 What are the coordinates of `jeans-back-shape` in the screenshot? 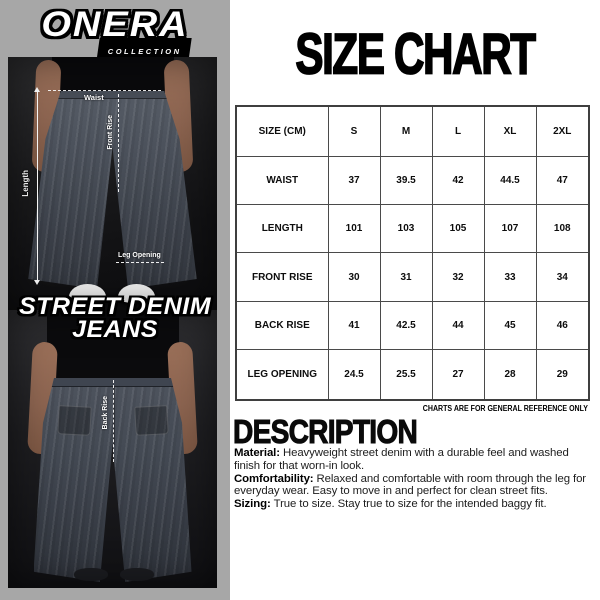 It's located at (112, 480).